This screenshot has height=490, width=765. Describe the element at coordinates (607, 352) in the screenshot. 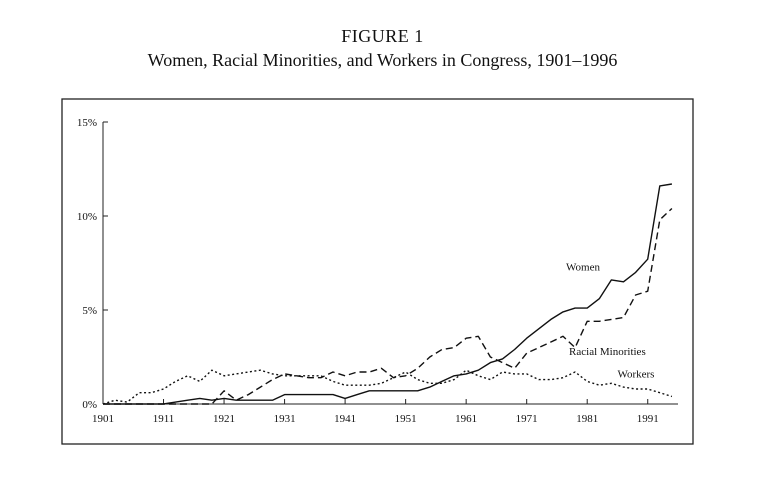

I see `series-label-racial-minorities: Racial Minorities` at that location.